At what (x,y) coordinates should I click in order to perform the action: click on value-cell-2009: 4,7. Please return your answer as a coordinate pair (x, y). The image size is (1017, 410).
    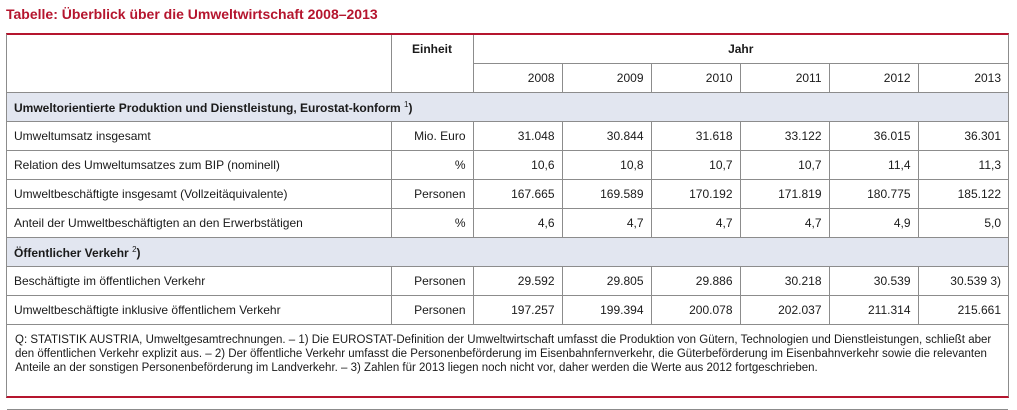
    Looking at the image, I should click on (606, 223).